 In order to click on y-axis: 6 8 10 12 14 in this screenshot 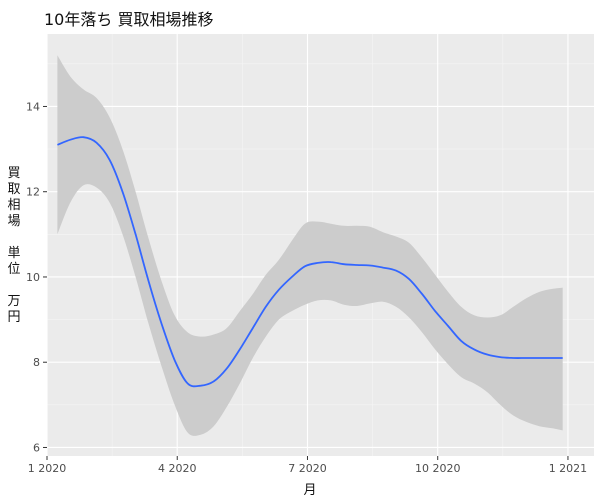, I will do `click(36, 277)`.